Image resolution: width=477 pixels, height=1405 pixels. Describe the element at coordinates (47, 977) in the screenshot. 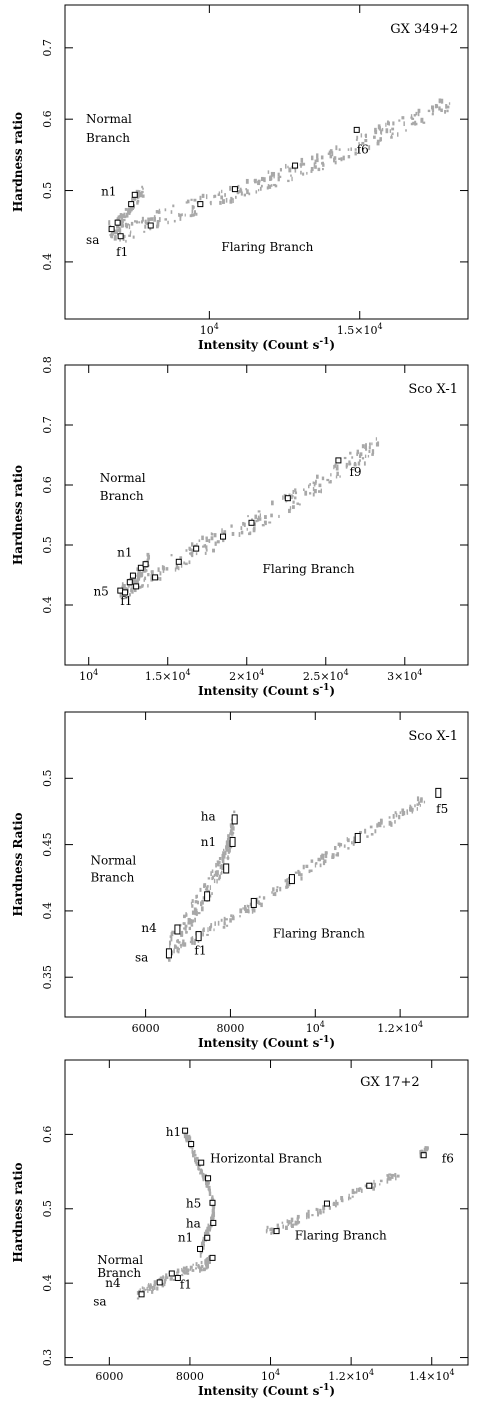

I see `y-tick-label: 0.35` at that location.